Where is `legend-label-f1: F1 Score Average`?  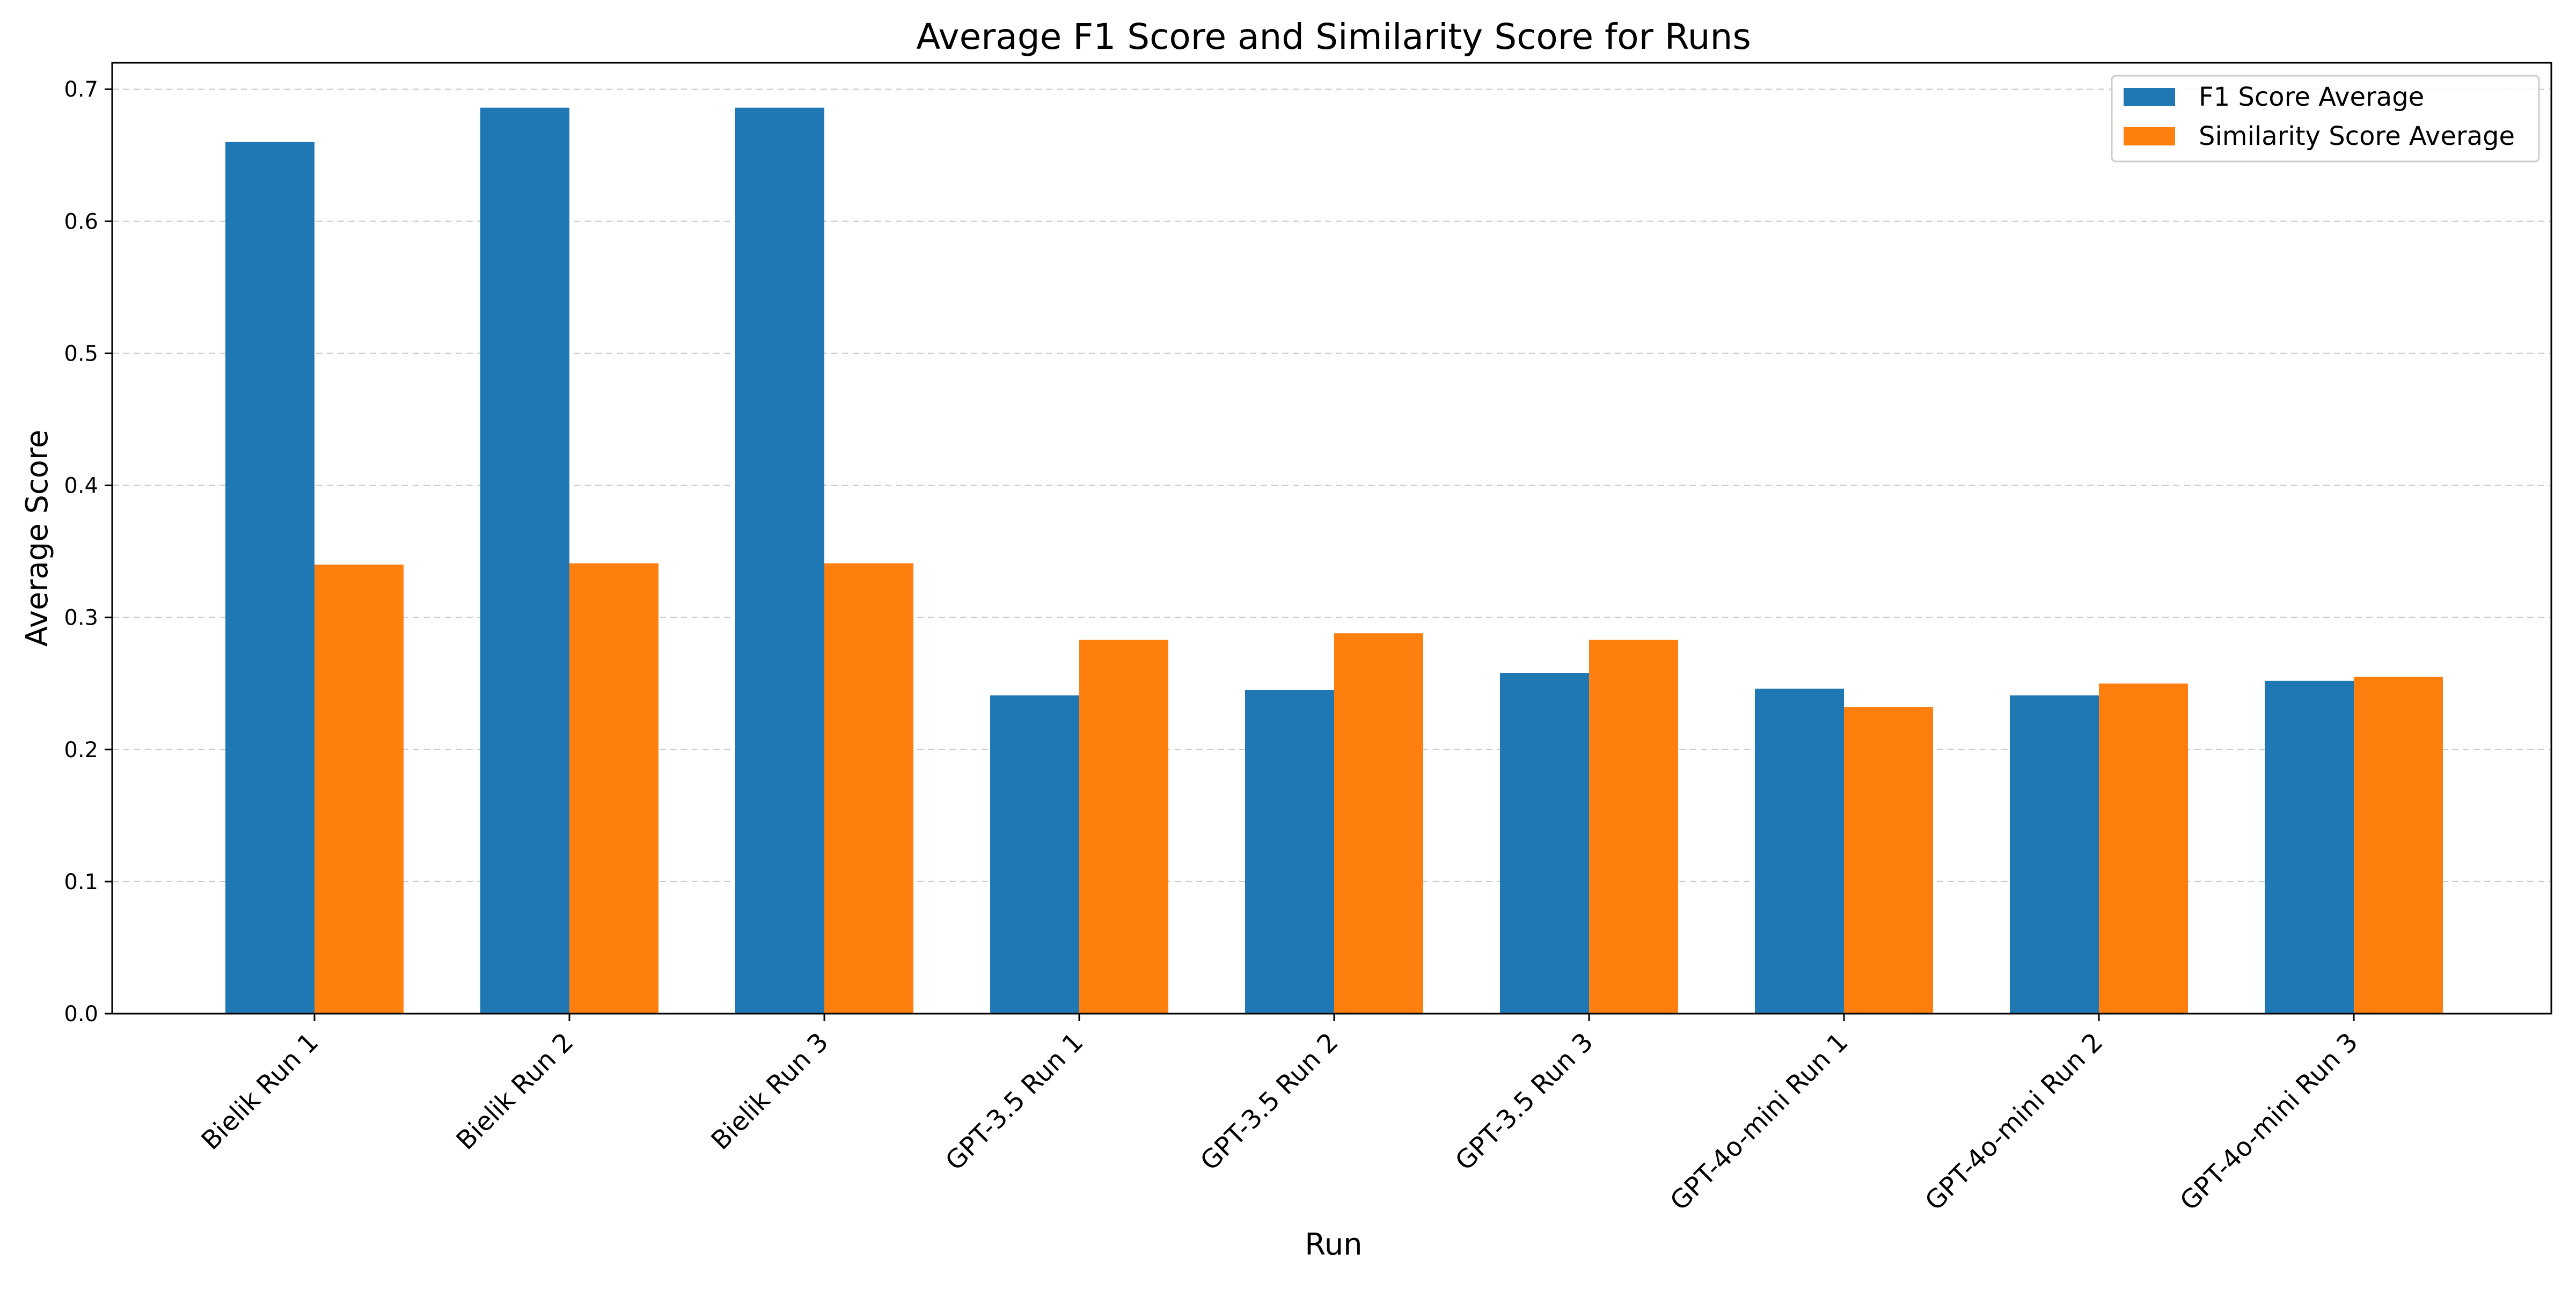 legend-label-f1: F1 Score Average is located at coordinates (2311, 97).